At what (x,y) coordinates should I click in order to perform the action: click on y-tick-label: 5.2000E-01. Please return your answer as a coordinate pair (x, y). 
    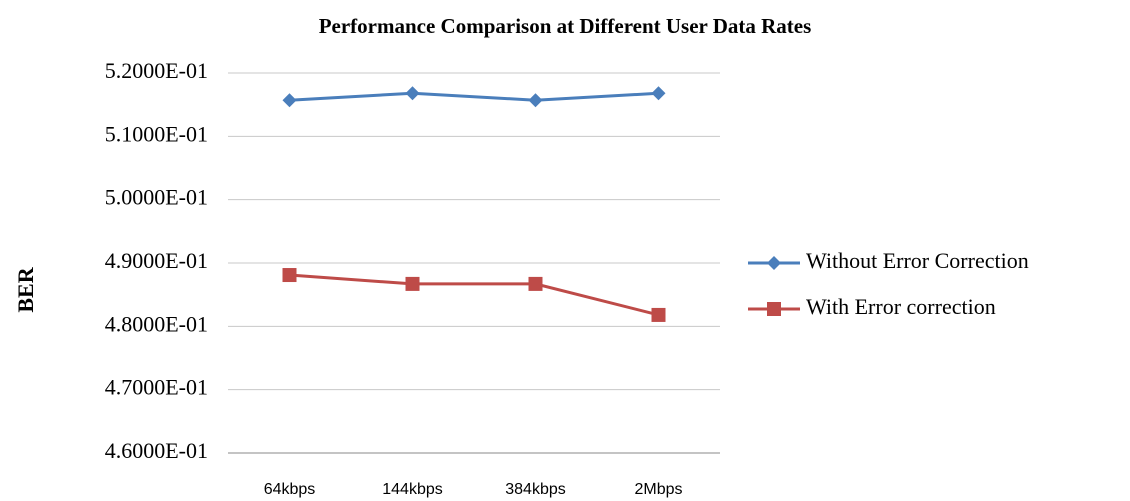
    Looking at the image, I should click on (156, 70).